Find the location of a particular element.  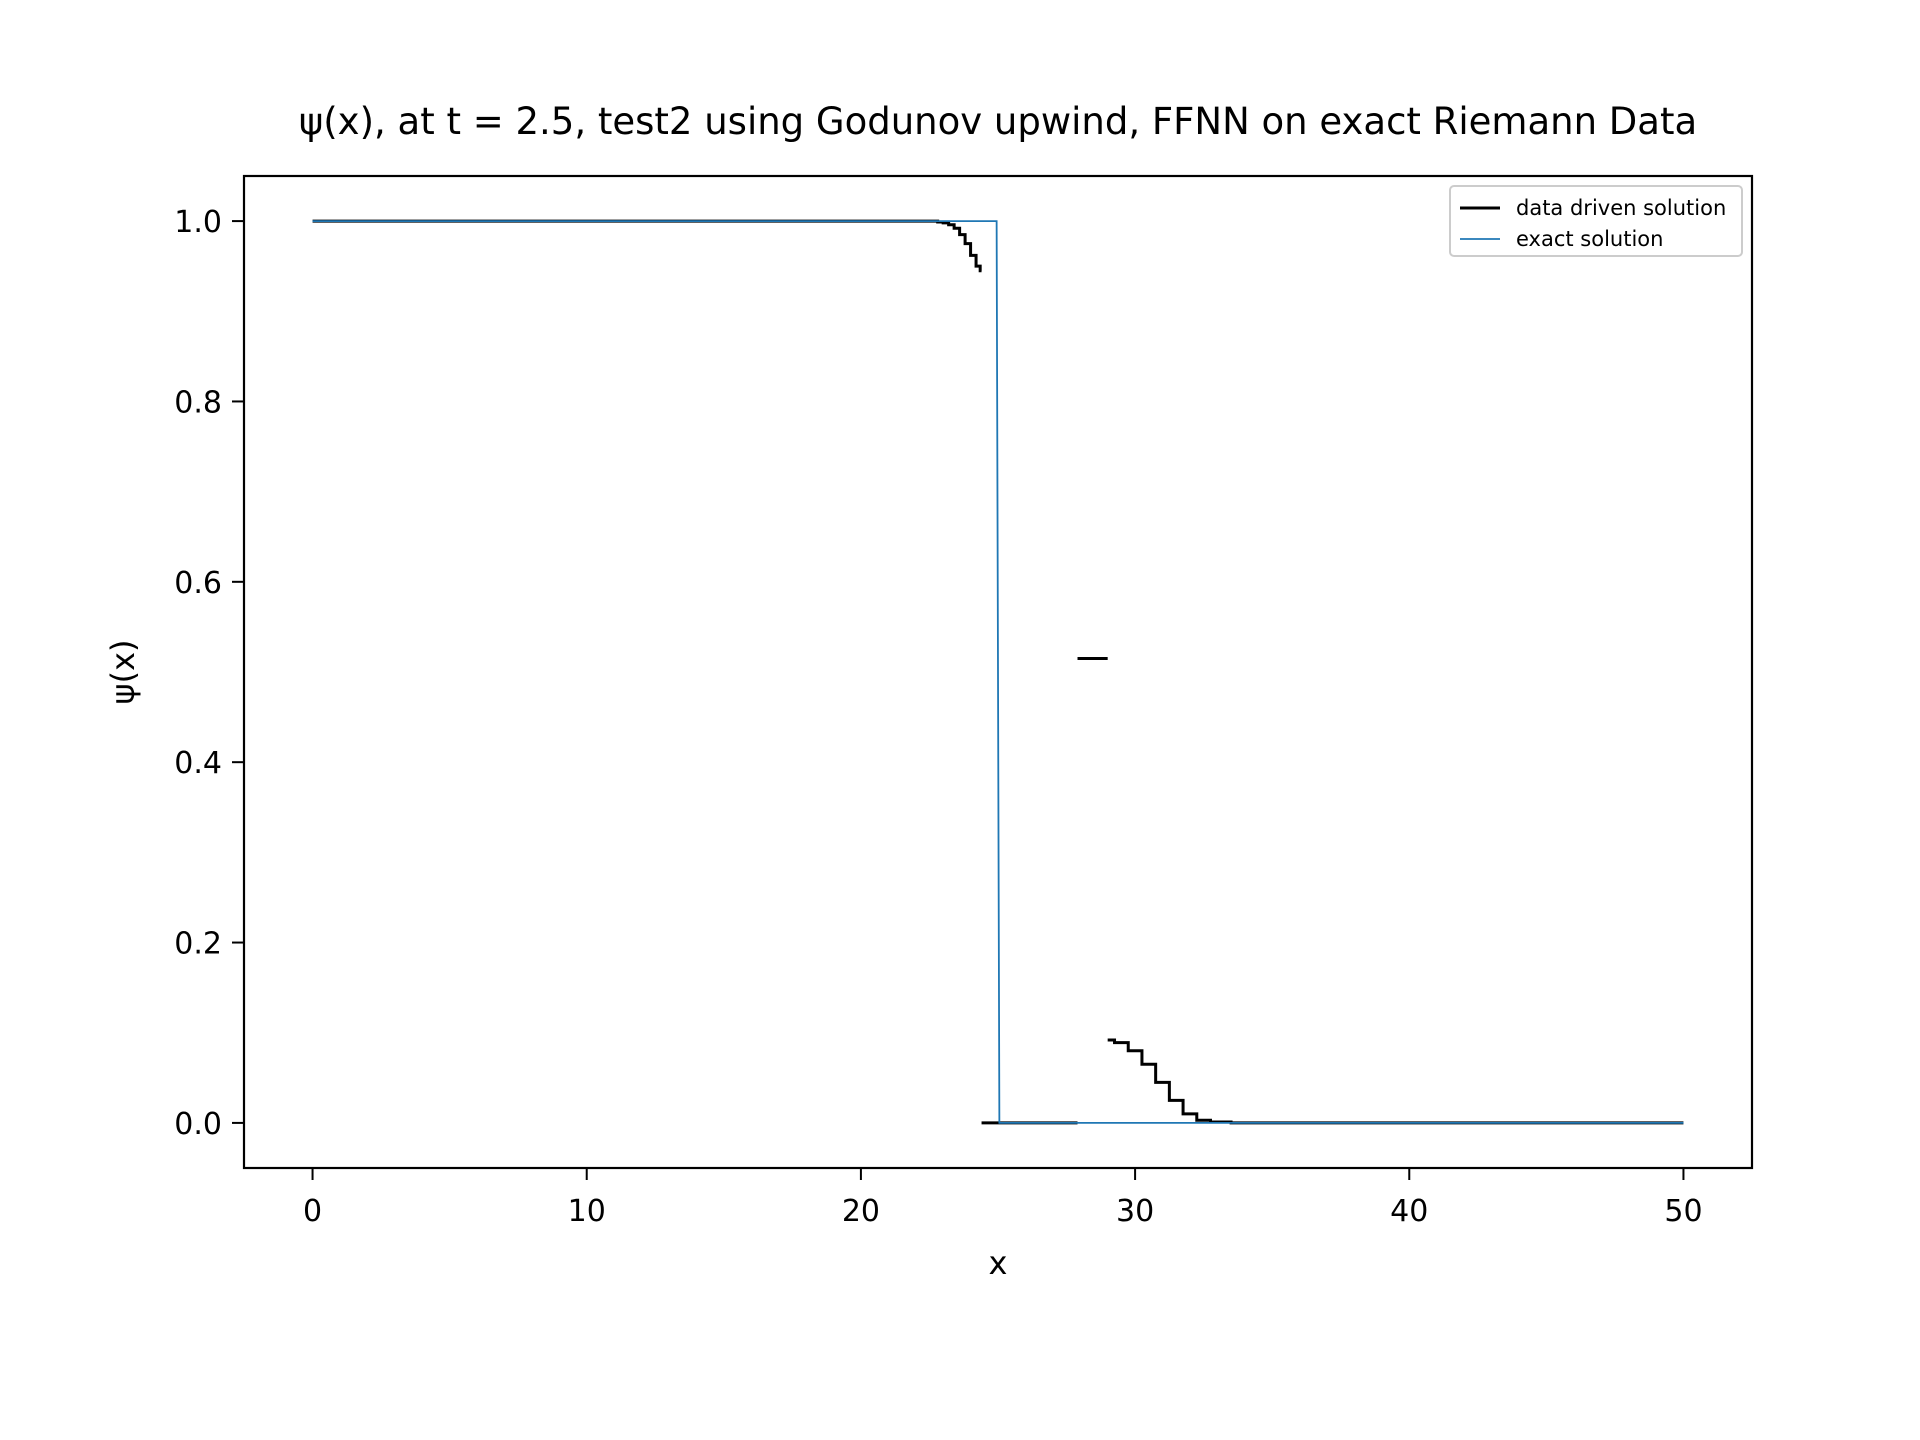

y-tick-label: 0.2 is located at coordinates (198, 944).